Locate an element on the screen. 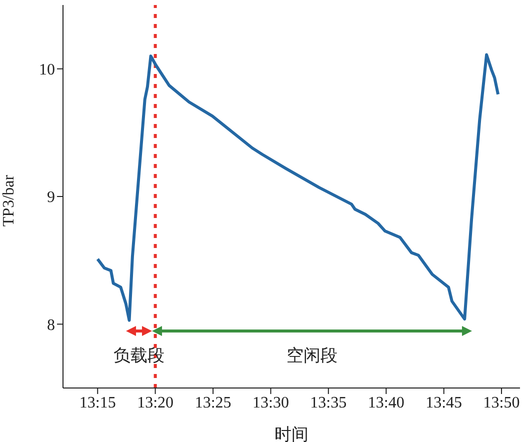 The width and height of the screenshot is (527, 442). x-tick-label: 13:35 is located at coordinates (328, 403).